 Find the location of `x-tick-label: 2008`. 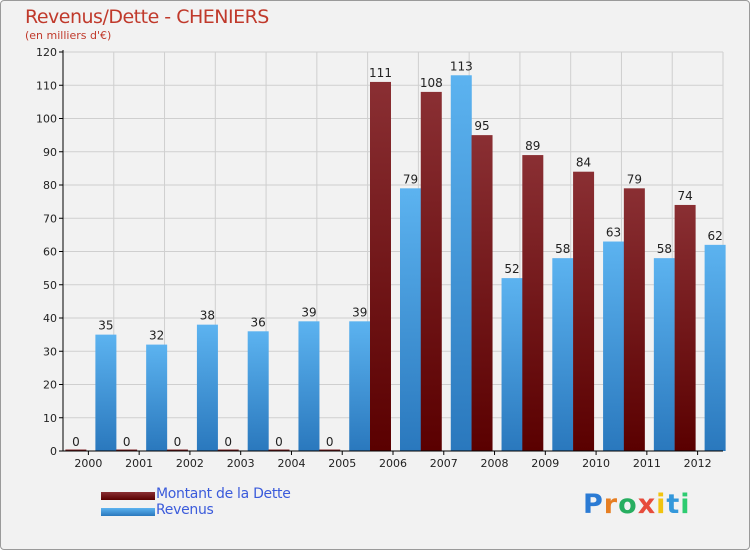

x-tick-label: 2008 is located at coordinates (495, 463).